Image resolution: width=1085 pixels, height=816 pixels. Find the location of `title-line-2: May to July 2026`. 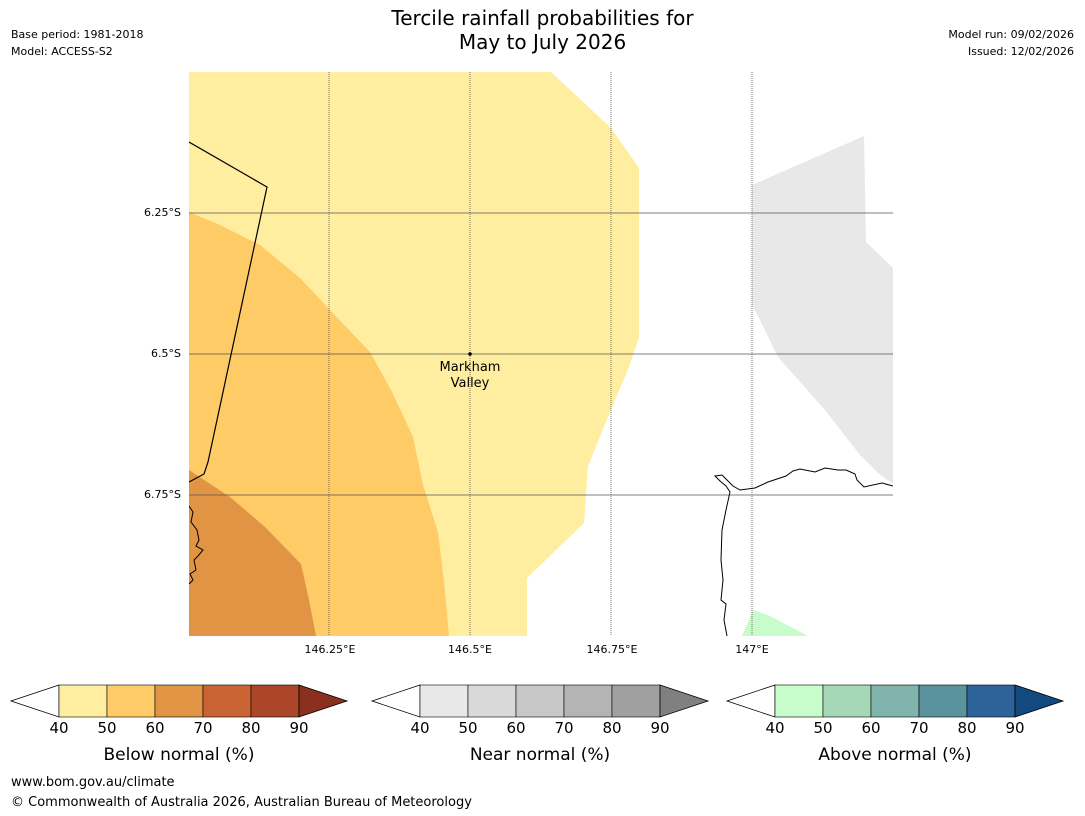

title-line-2: May to July 2026 is located at coordinates (542, 42).